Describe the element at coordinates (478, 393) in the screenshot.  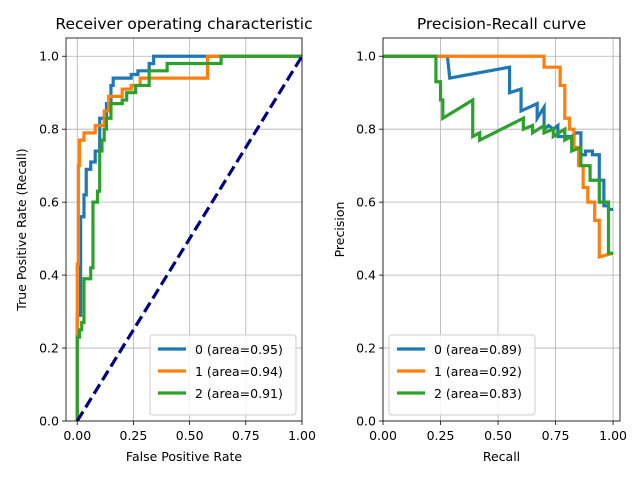
I see `legend-entry: 2 (area=0.83)` at that location.